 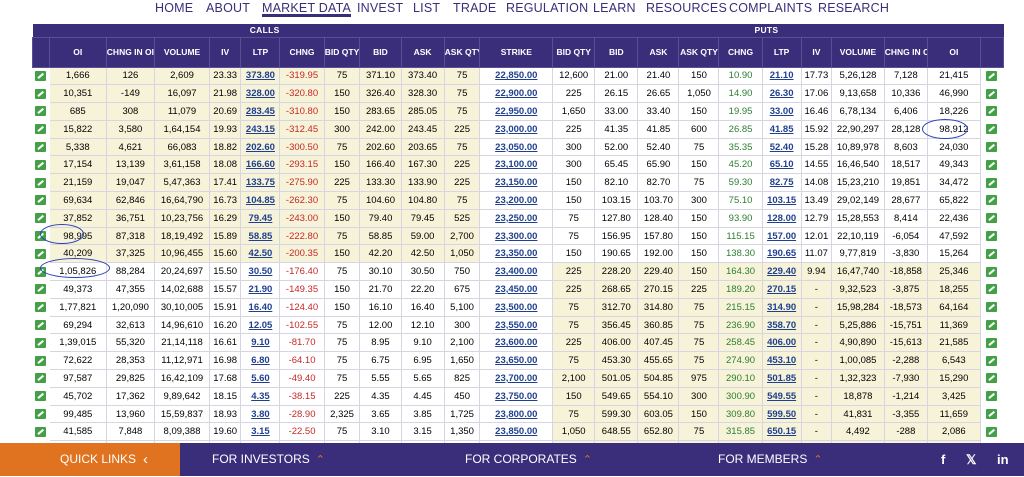 What do you see at coordinates (971, 459) in the screenshot?
I see `x-twitter-icon: 𝕏` at bounding box center [971, 459].